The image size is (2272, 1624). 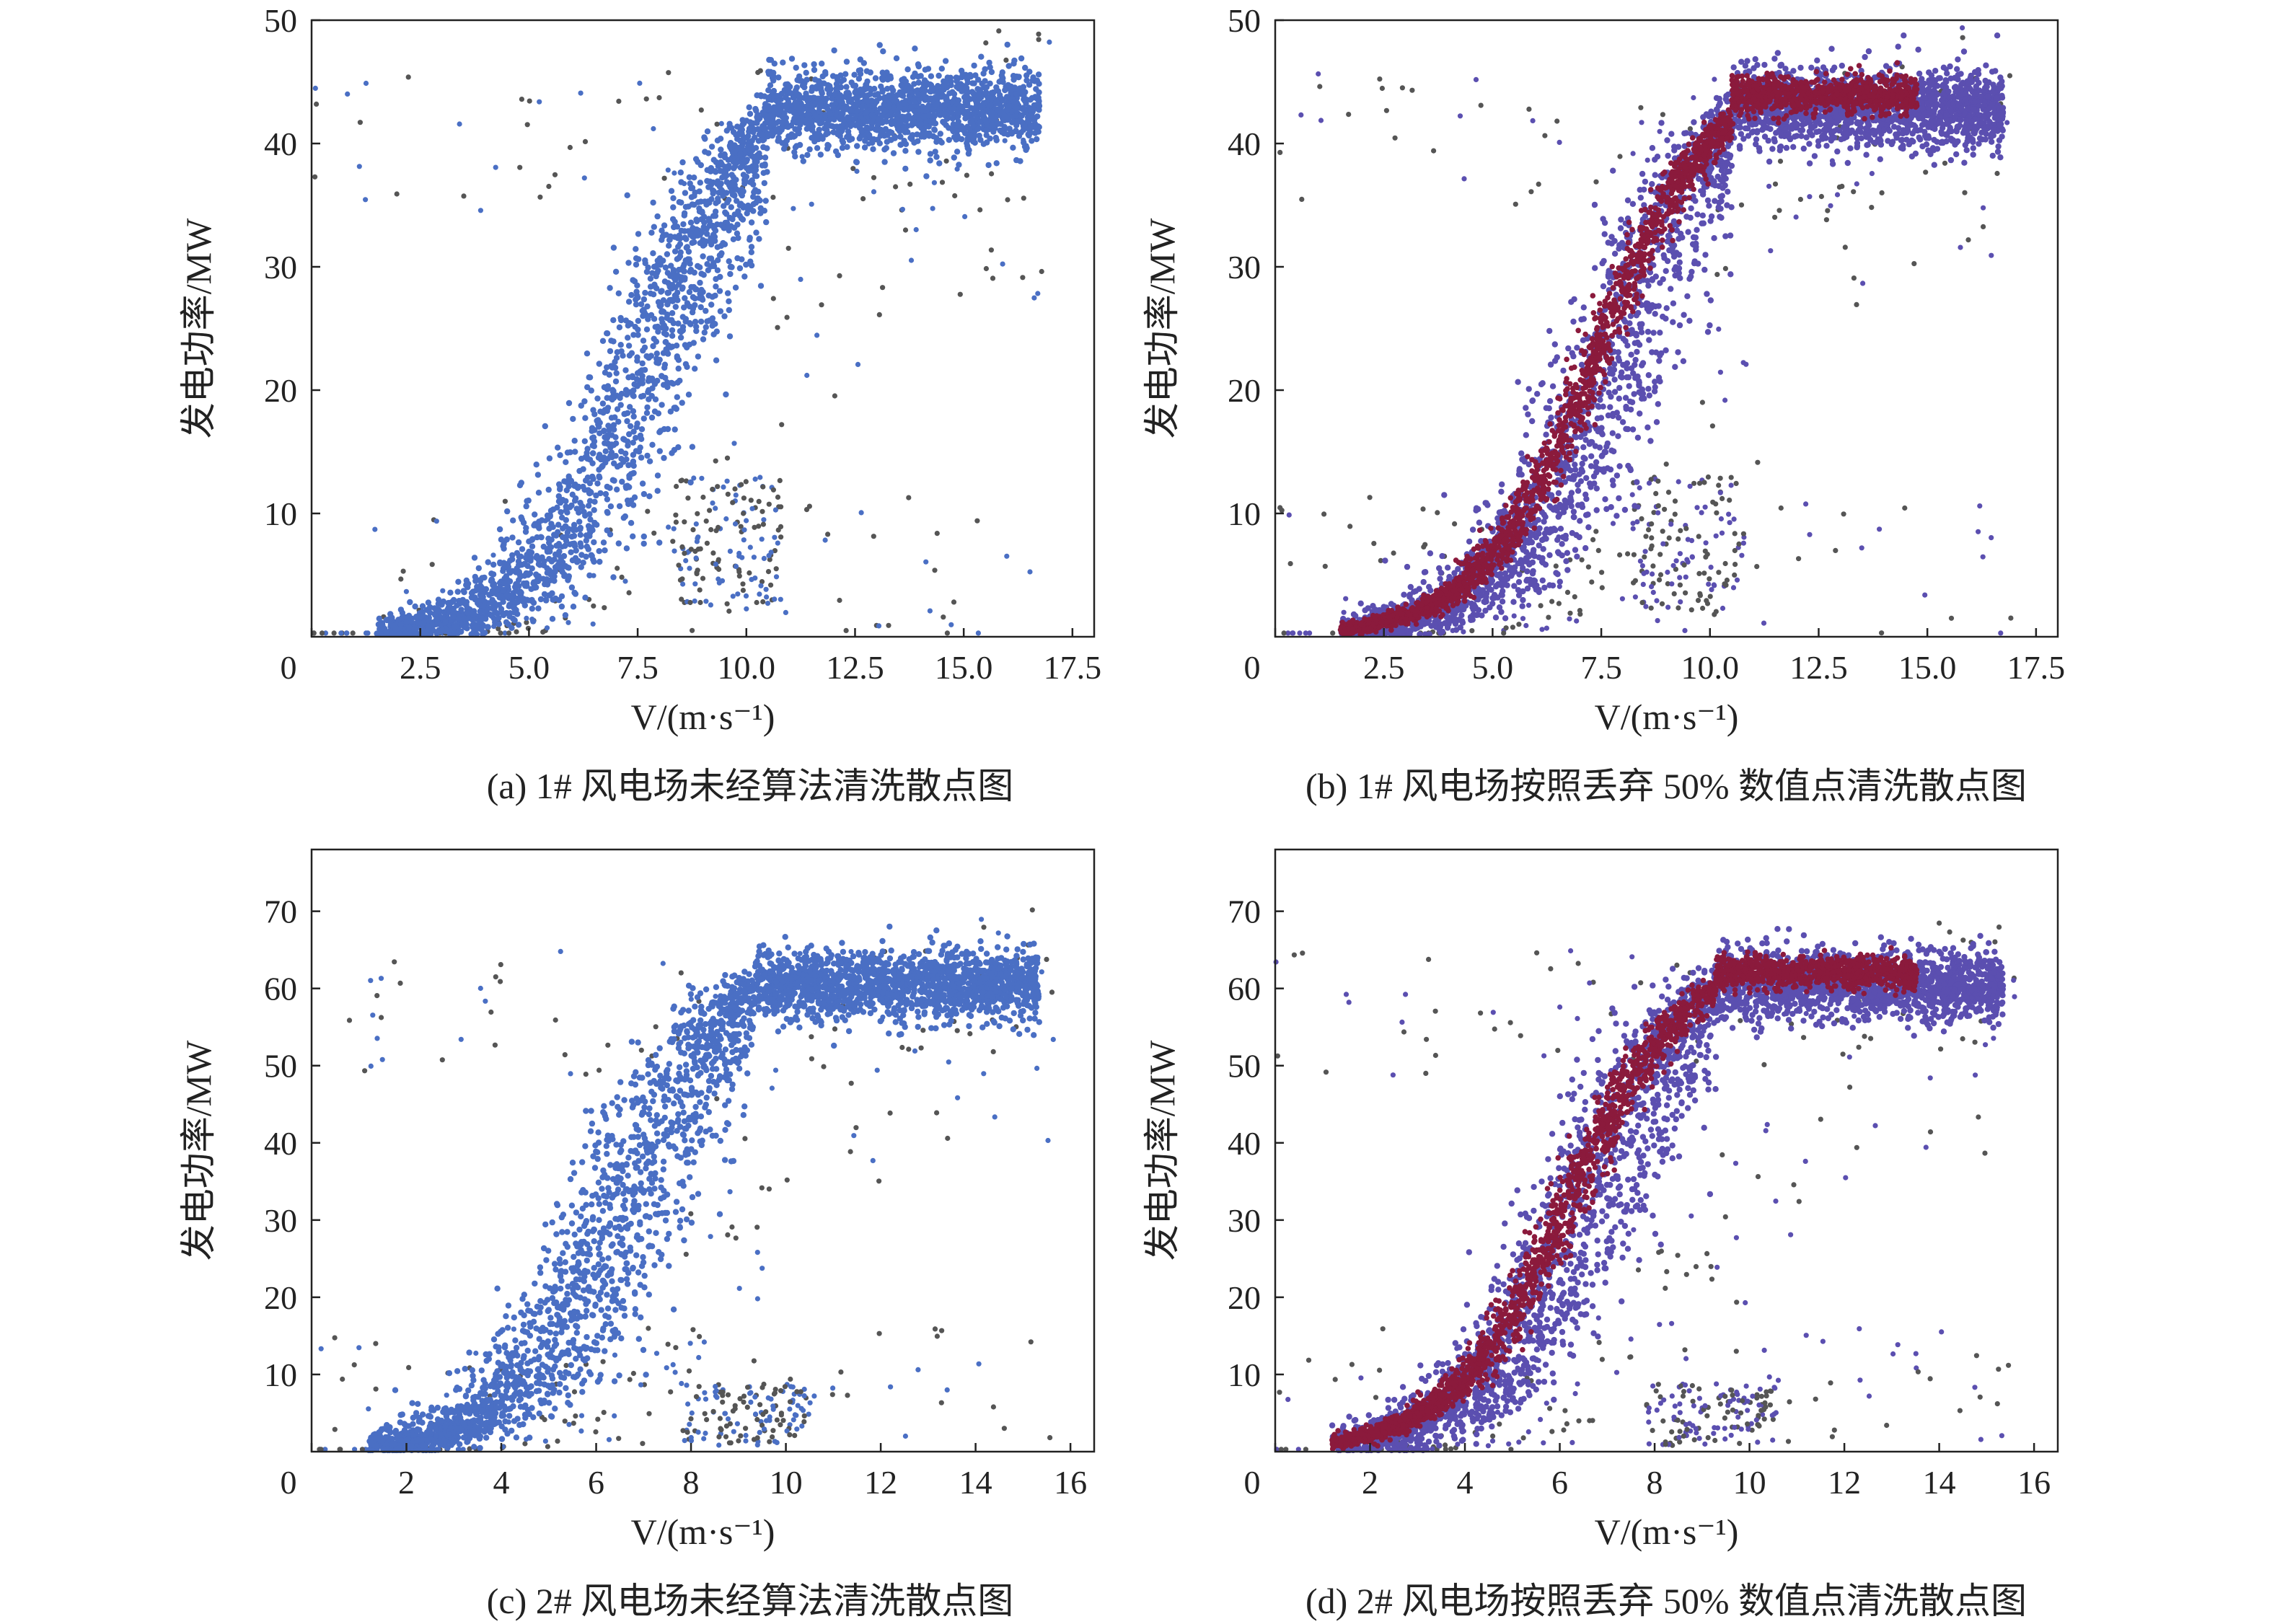 What do you see at coordinates (280, 143) in the screenshot?
I see `y-tick-label: 40` at bounding box center [280, 143].